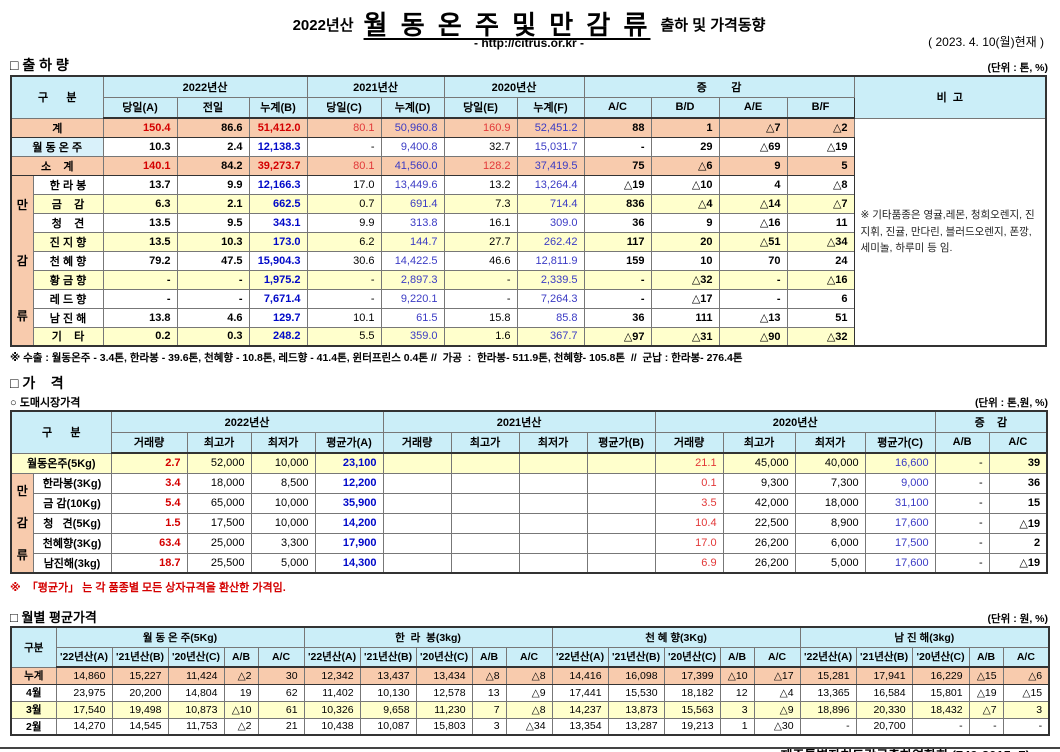  What do you see at coordinates (68, 317) in the screenshot?
I see `row-label: 남 진 해` at bounding box center [68, 317].